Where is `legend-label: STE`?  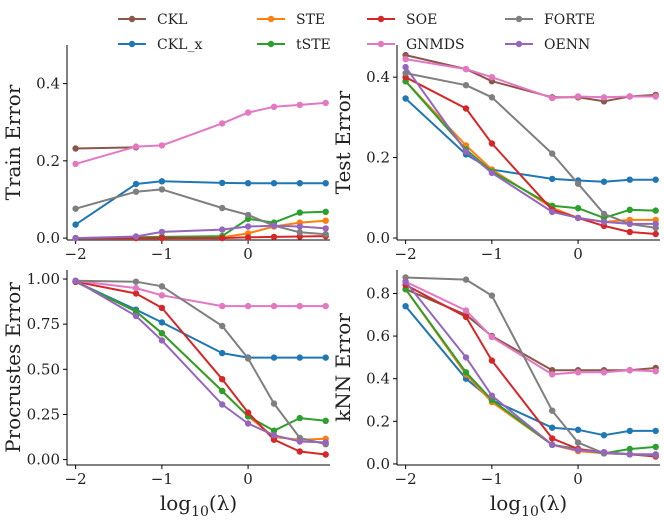 legend-label: STE is located at coordinates (310, 20).